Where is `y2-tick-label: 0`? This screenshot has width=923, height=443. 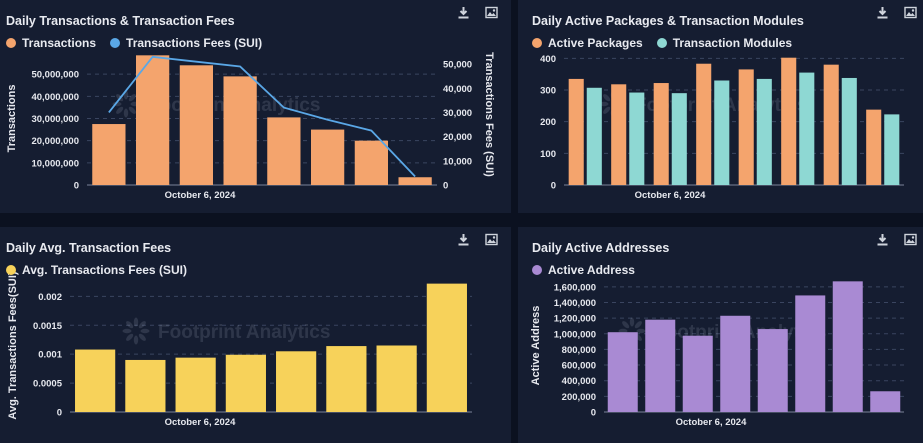 y2-tick-label: 0 is located at coordinates (445, 186).